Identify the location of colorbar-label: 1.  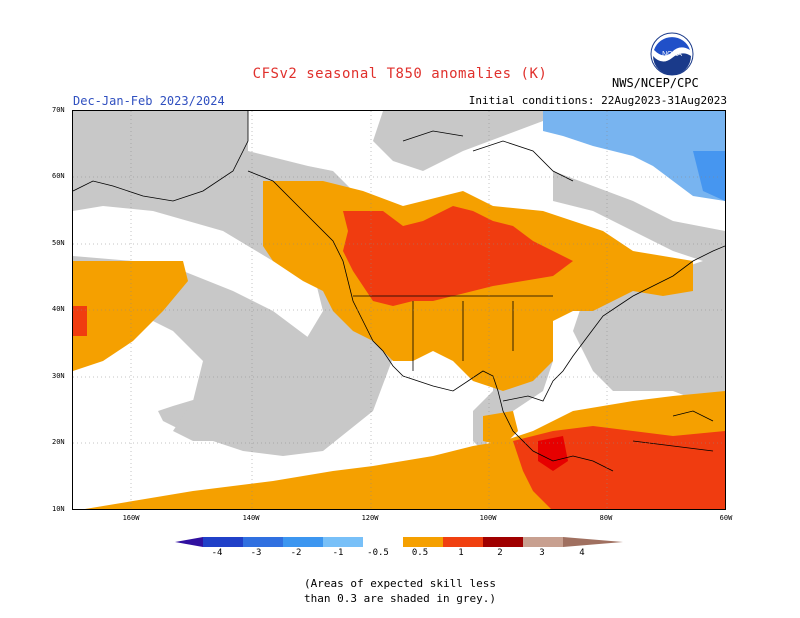
(461, 553).